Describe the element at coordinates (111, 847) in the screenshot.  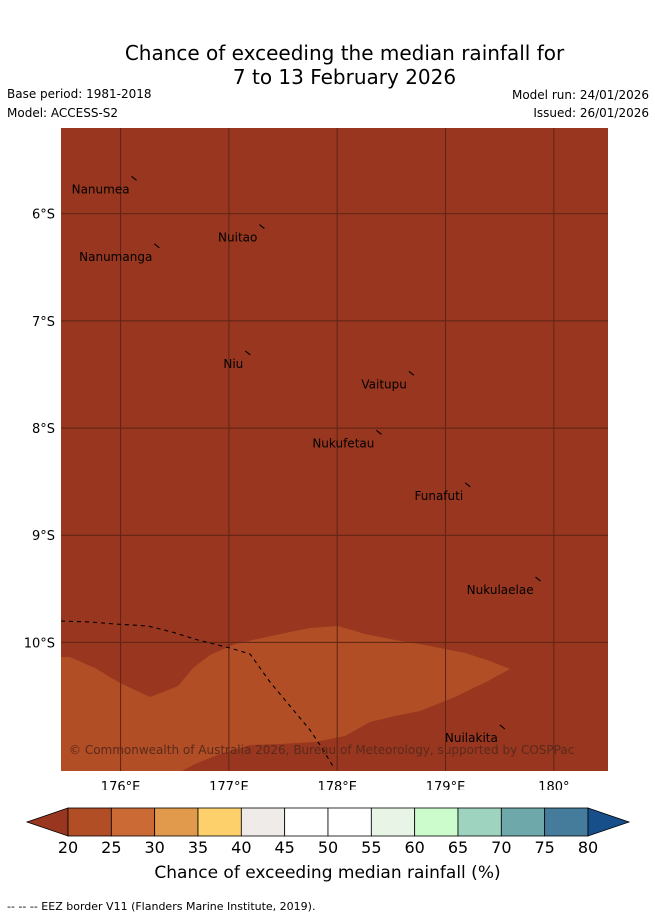
I see `colorbar-tick-label: 25` at that location.